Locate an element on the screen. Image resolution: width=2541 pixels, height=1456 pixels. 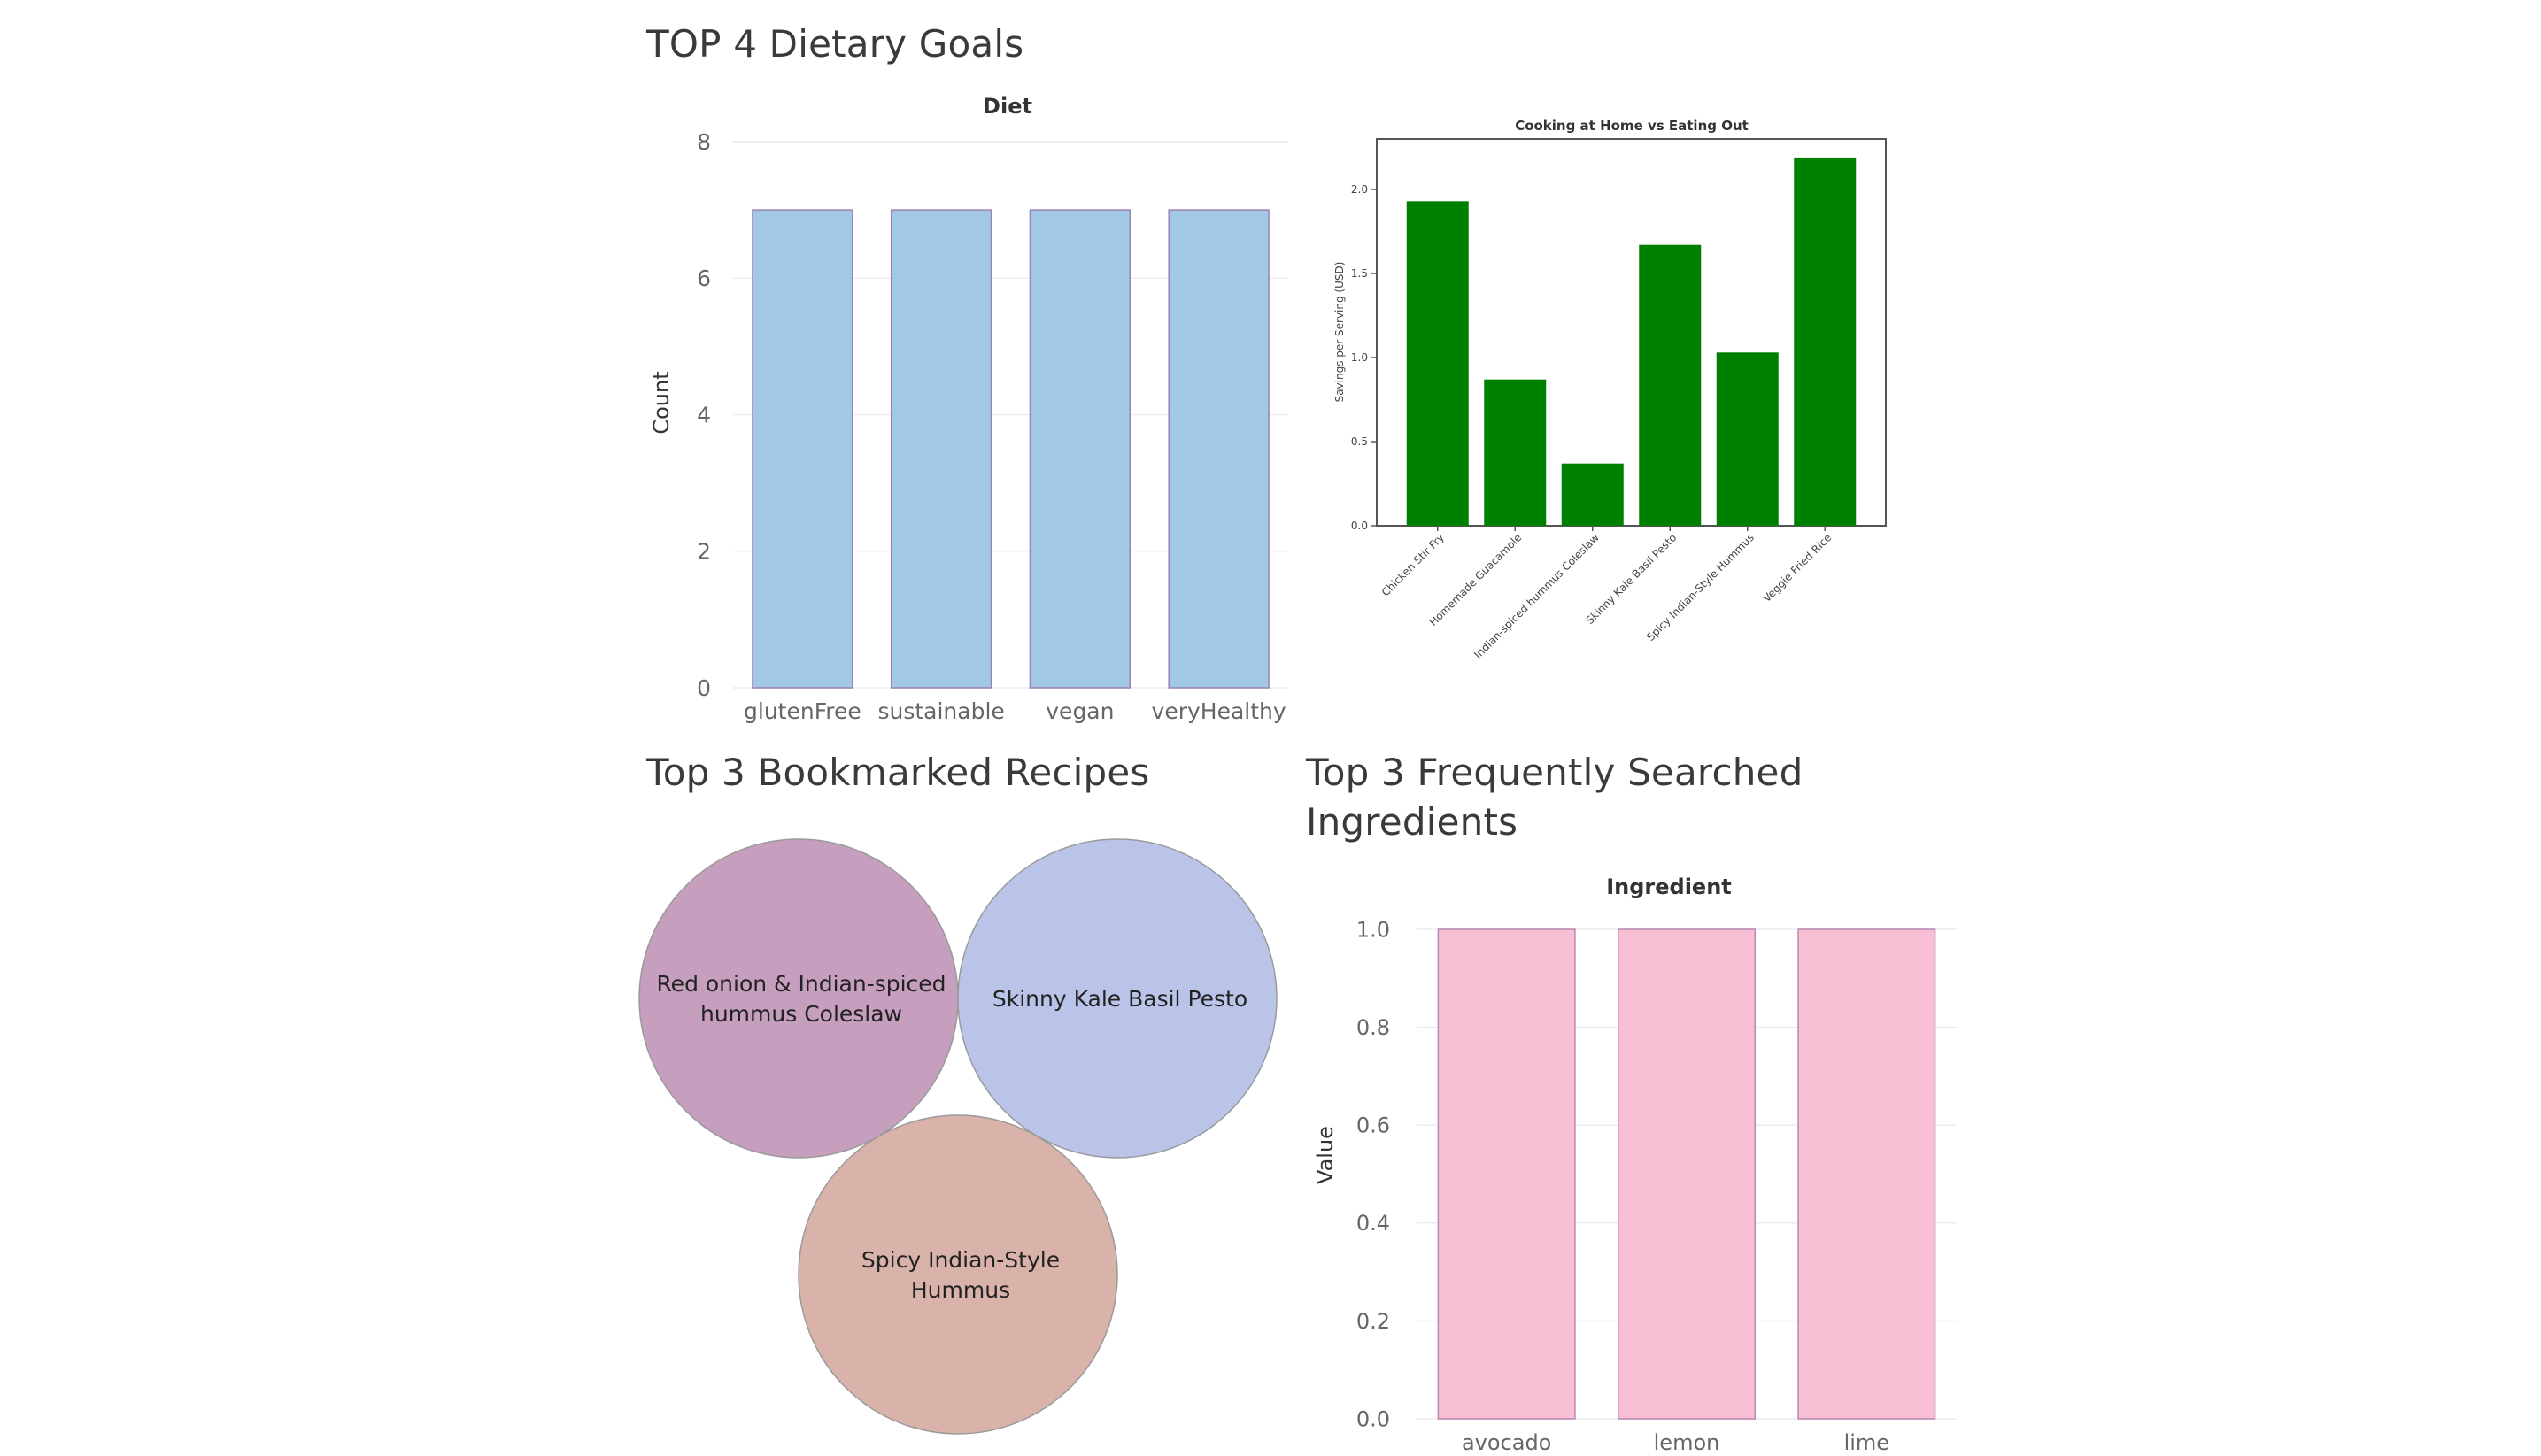
diet-x-tick-label: glutenFree is located at coordinates (803, 711).